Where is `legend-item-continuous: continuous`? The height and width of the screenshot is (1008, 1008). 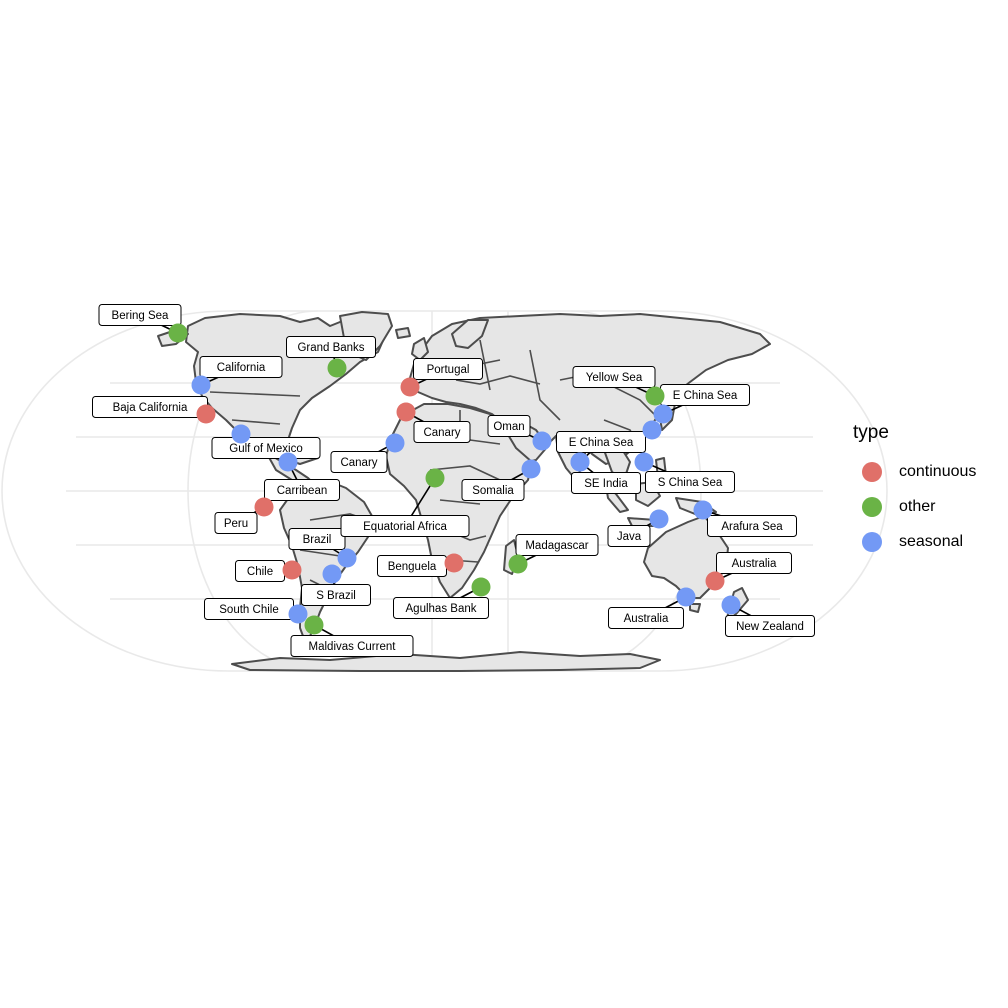
legend-item-continuous: continuous is located at coordinates (914, 471).